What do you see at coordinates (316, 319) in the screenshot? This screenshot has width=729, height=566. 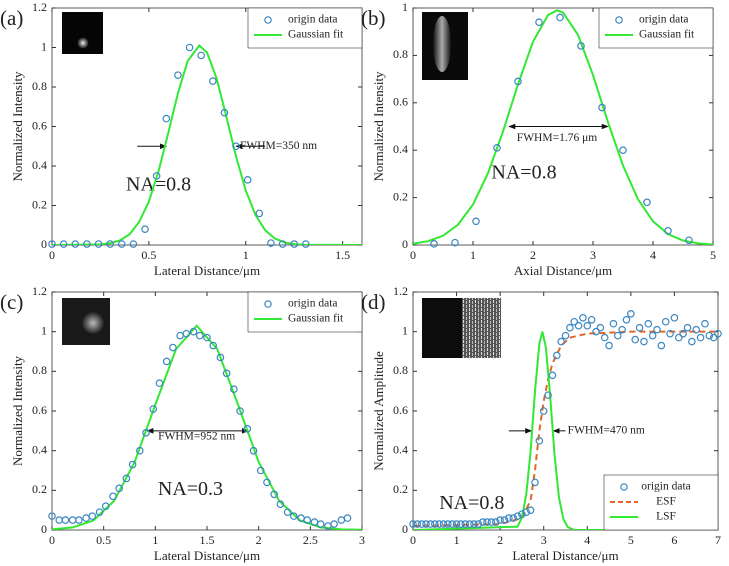 I see `legend-label: Gaussian fit` at bounding box center [316, 319].